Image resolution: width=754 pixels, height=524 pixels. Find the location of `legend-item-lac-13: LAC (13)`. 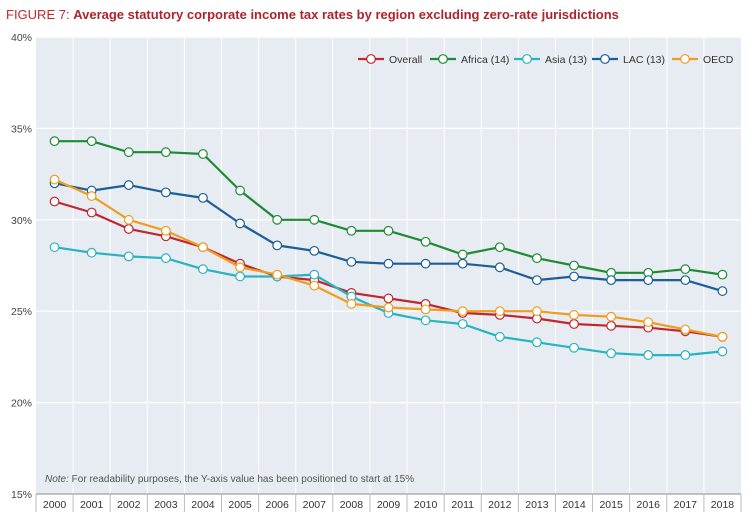

legend-item-lac-13: LAC (13) is located at coordinates (628, 60).